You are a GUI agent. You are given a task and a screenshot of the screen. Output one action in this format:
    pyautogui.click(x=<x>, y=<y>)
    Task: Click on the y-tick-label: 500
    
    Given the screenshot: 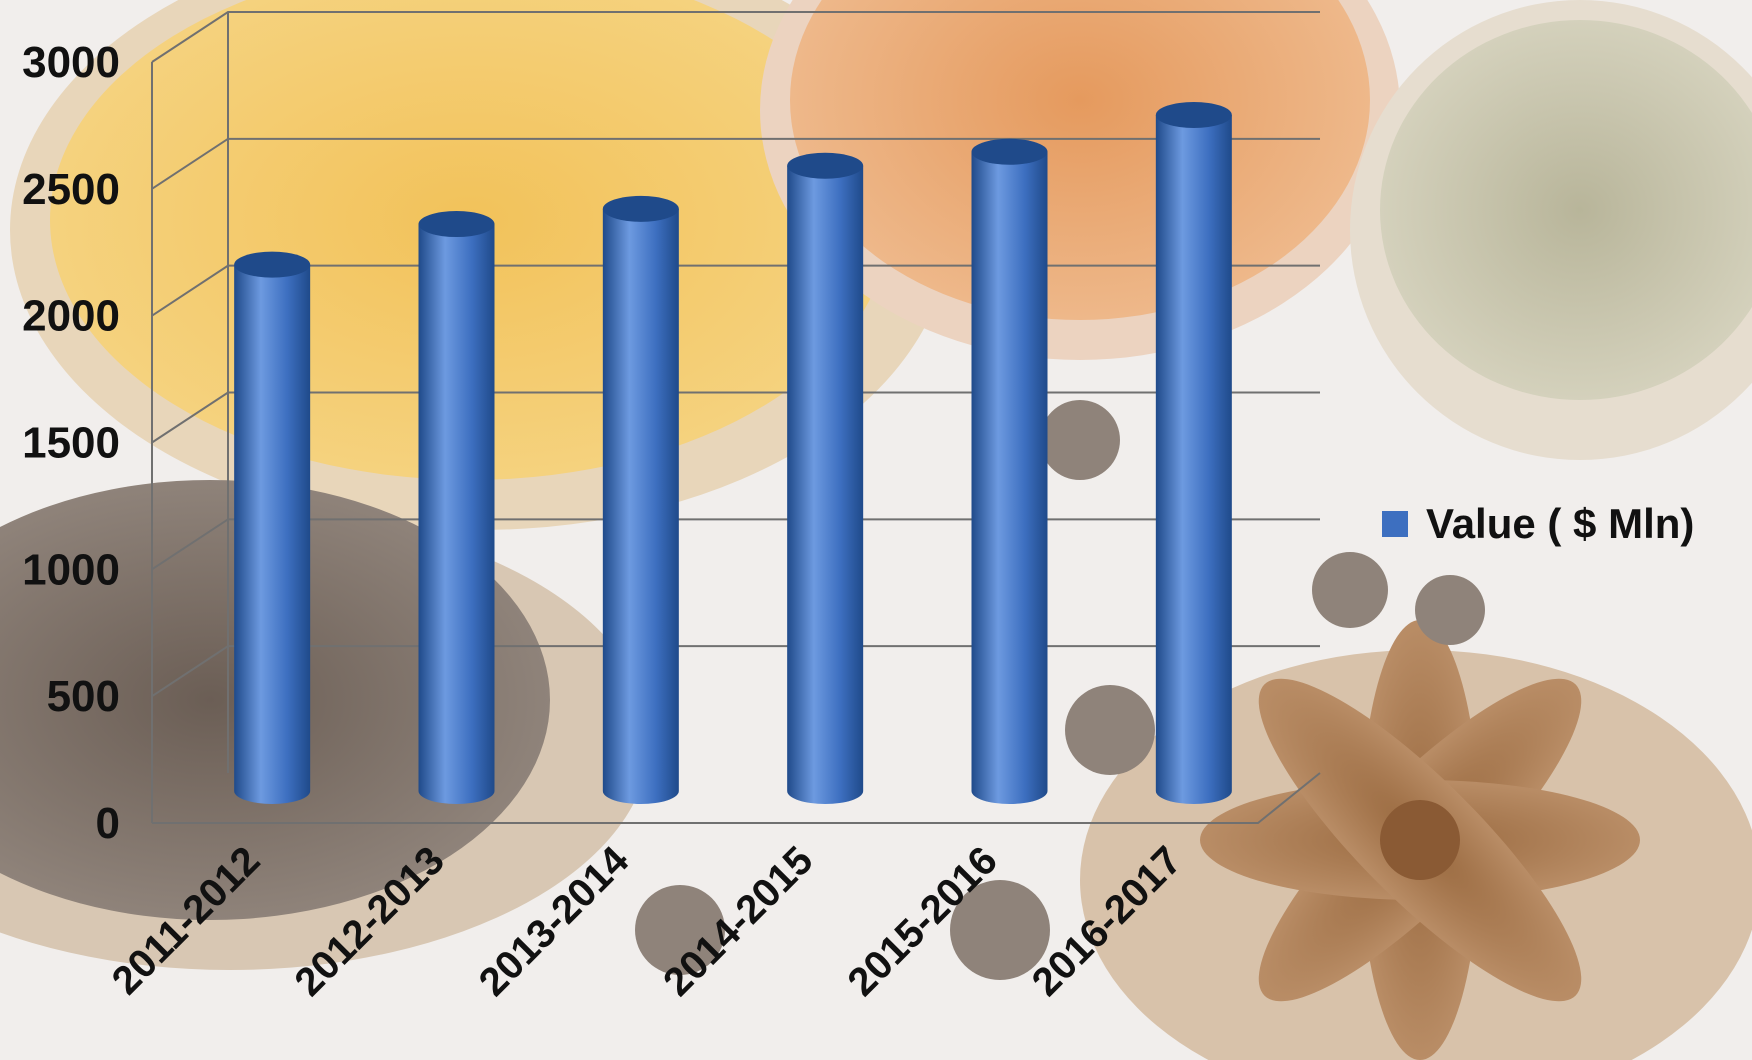 What is the action you would take?
    pyautogui.click(x=83, y=696)
    